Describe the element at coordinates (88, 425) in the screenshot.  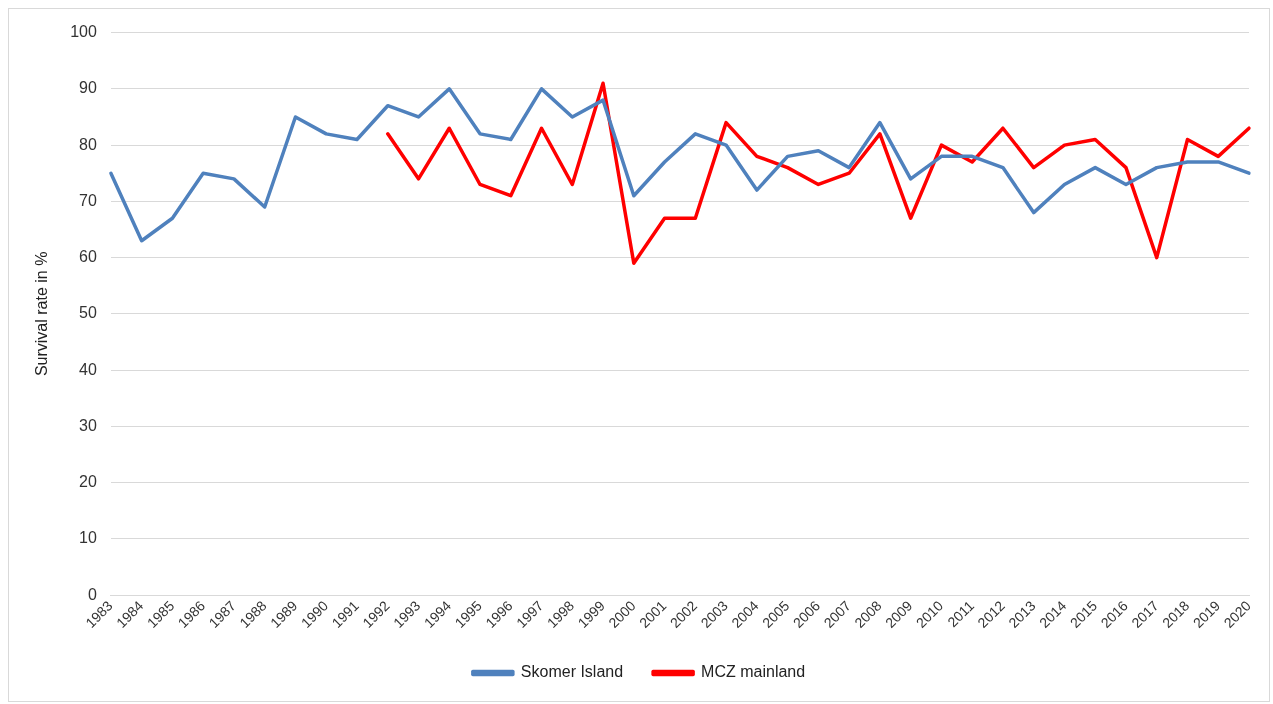
I see `y-tick-label: 30` at that location.